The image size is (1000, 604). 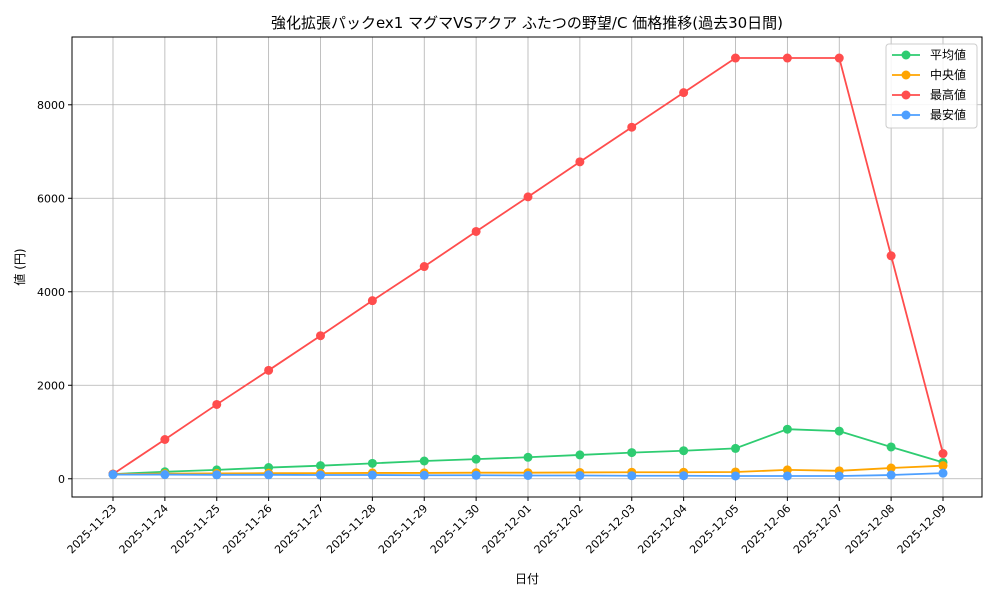 What do you see at coordinates (144, 529) in the screenshot?
I see `x-tick-label: 2025-11-24` at bounding box center [144, 529].